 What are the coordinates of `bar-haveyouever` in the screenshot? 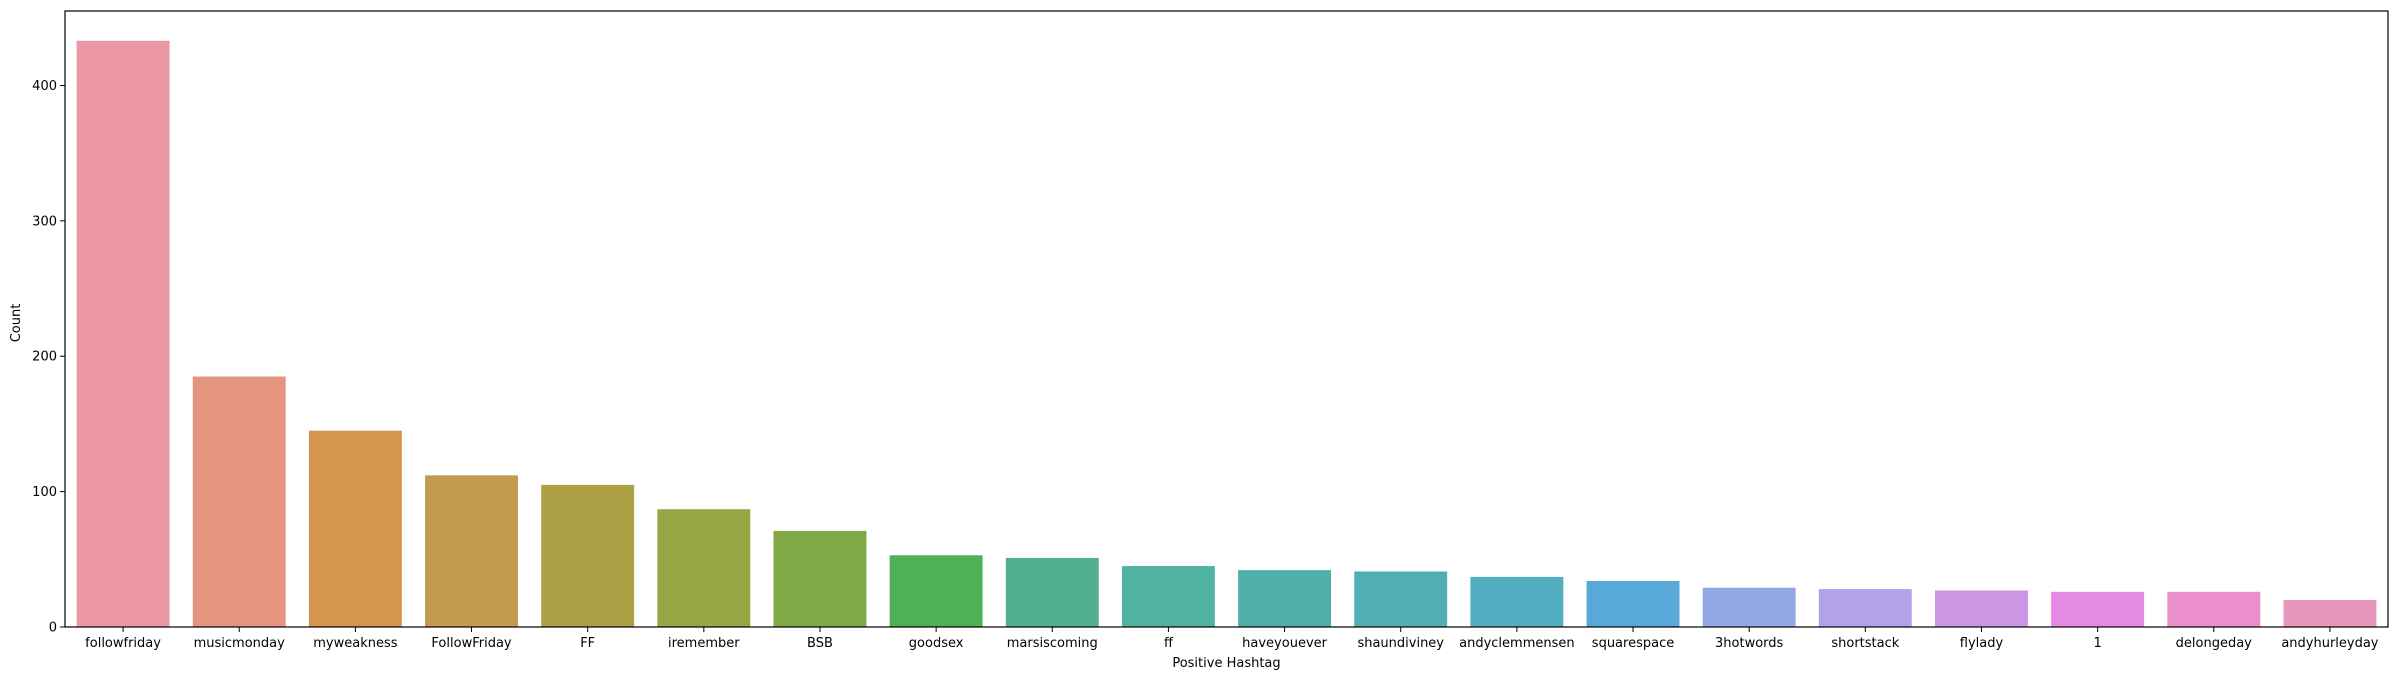 It's located at (1285, 598).